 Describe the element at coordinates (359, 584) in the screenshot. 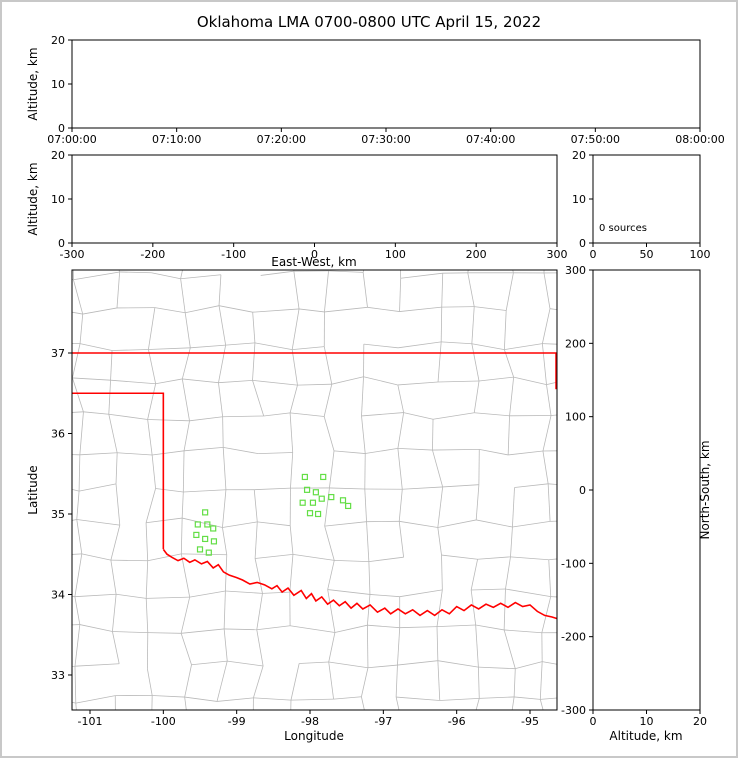

I see `state-border-red_river_south` at that location.